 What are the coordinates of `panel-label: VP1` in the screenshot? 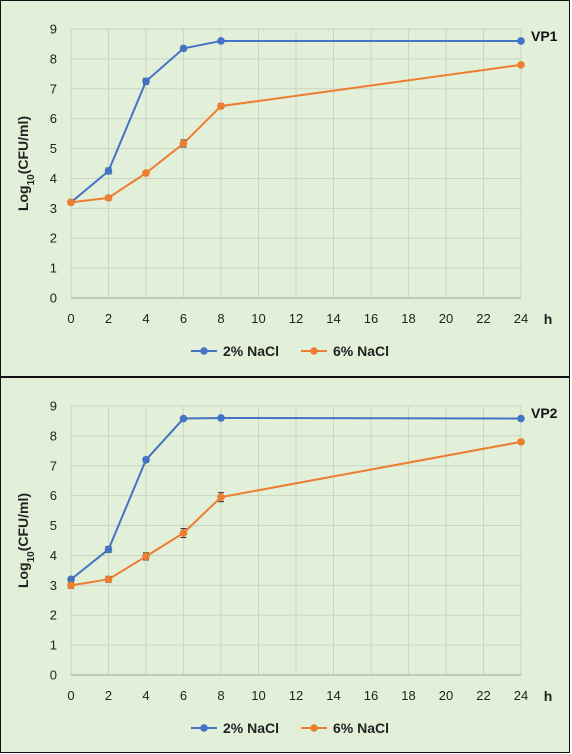 It's located at (544, 36).